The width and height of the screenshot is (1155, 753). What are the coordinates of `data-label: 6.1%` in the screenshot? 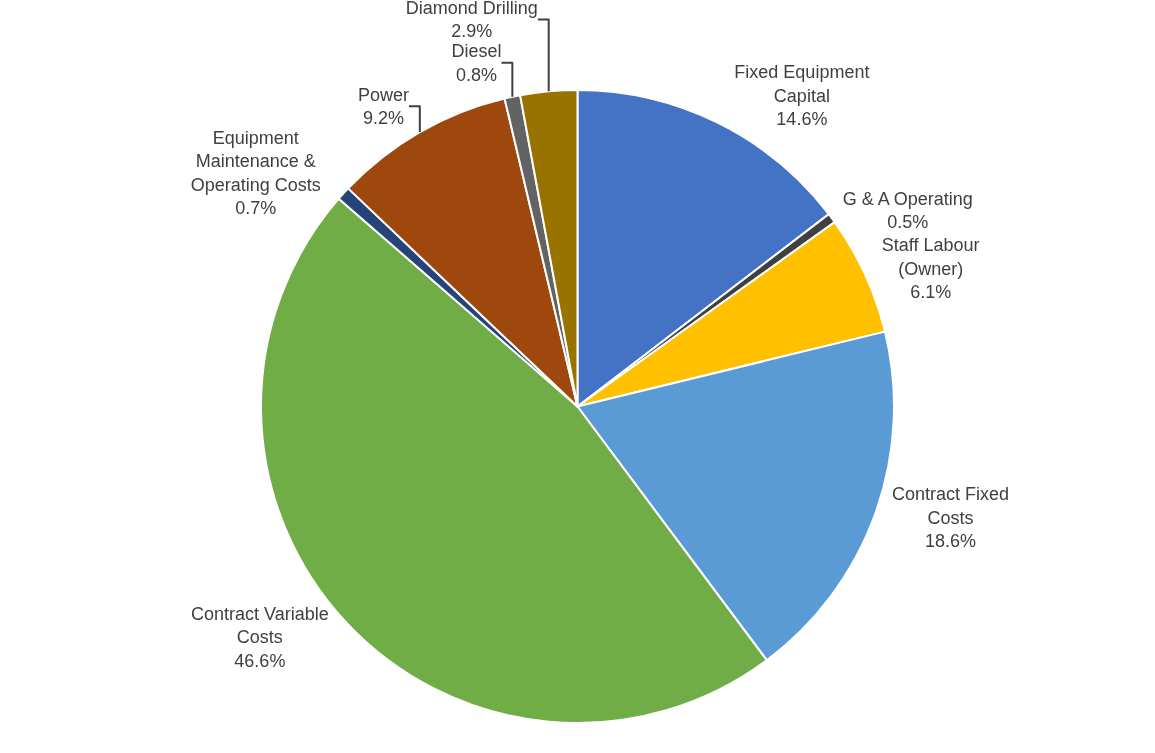 It's located at (931, 292).